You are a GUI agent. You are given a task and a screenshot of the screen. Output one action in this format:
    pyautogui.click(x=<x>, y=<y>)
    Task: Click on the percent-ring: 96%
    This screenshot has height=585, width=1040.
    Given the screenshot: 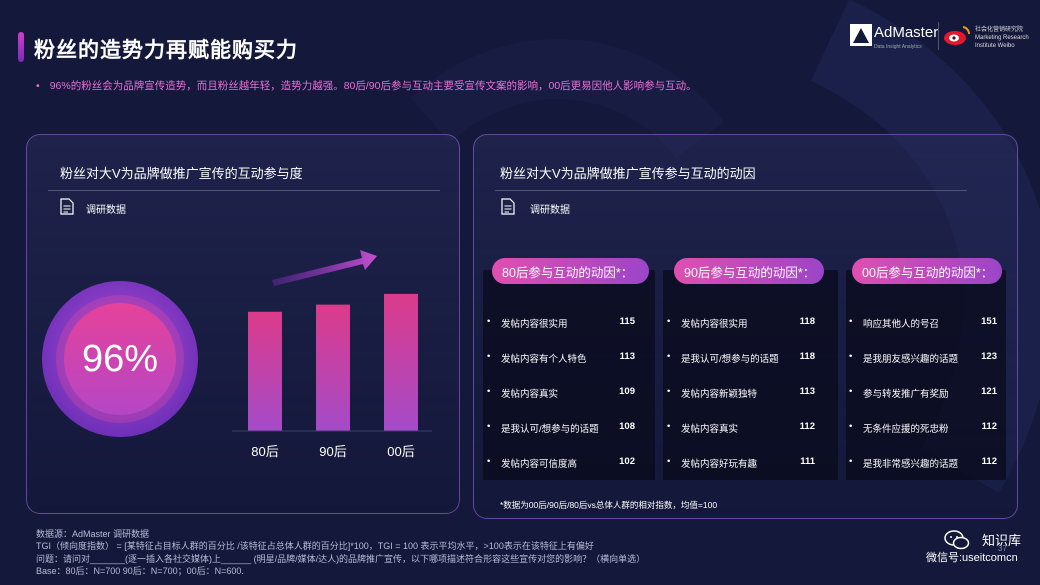 What is the action you would take?
    pyautogui.click(x=120, y=359)
    